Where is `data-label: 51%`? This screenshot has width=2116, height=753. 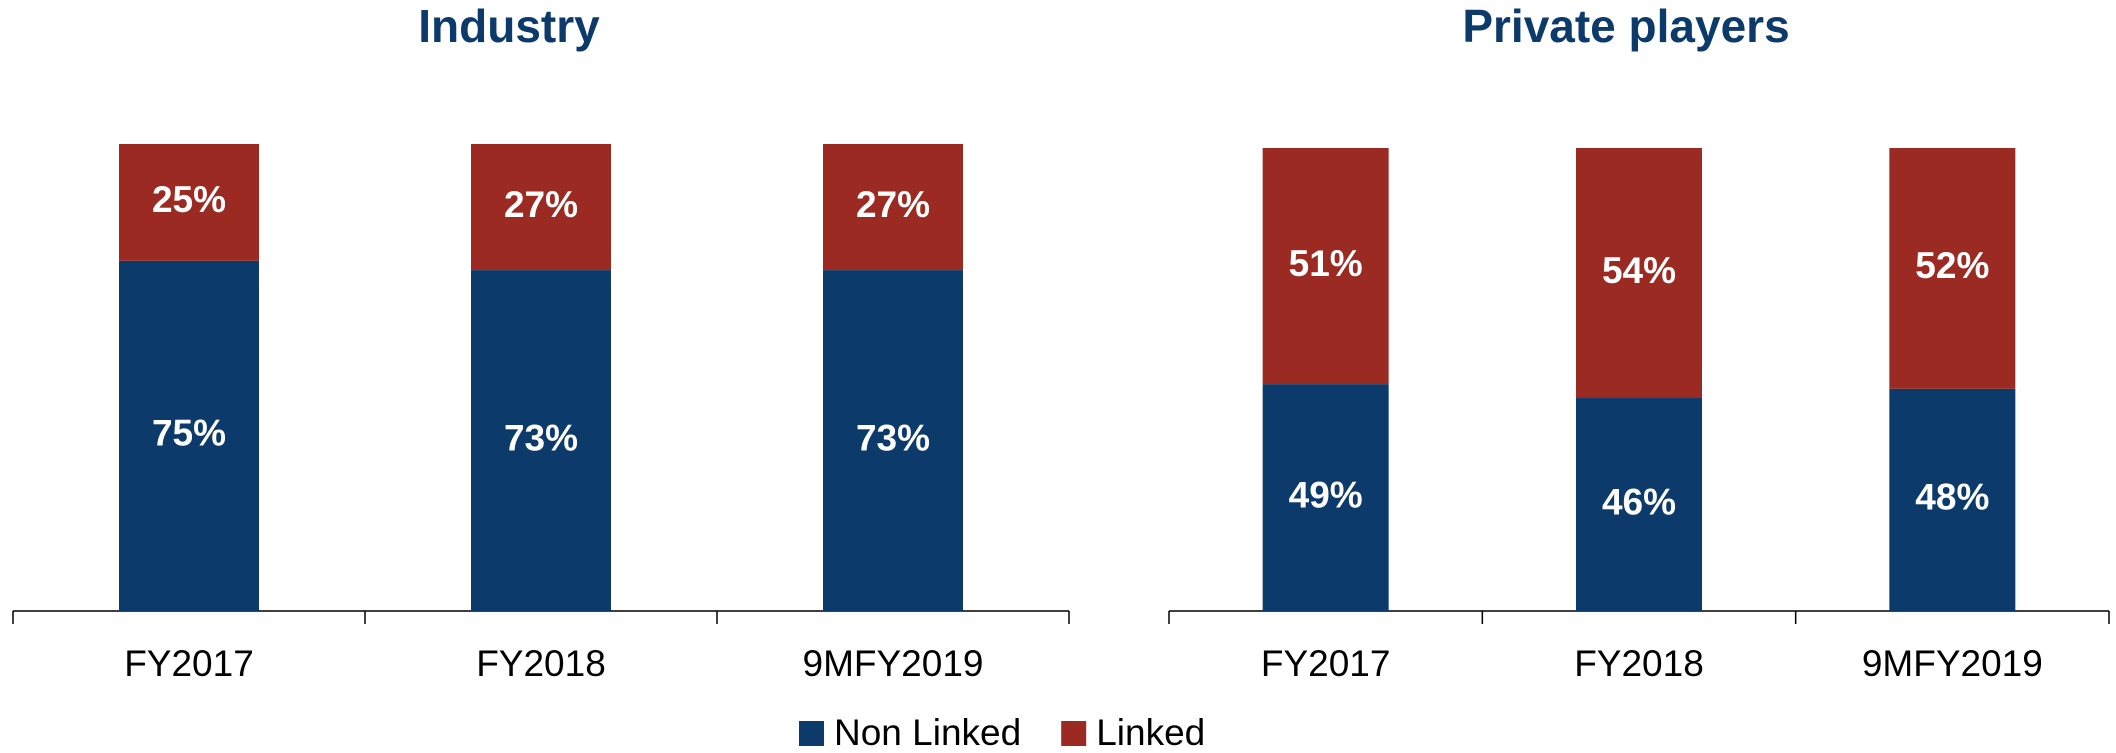 data-label: 51% is located at coordinates (1326, 263).